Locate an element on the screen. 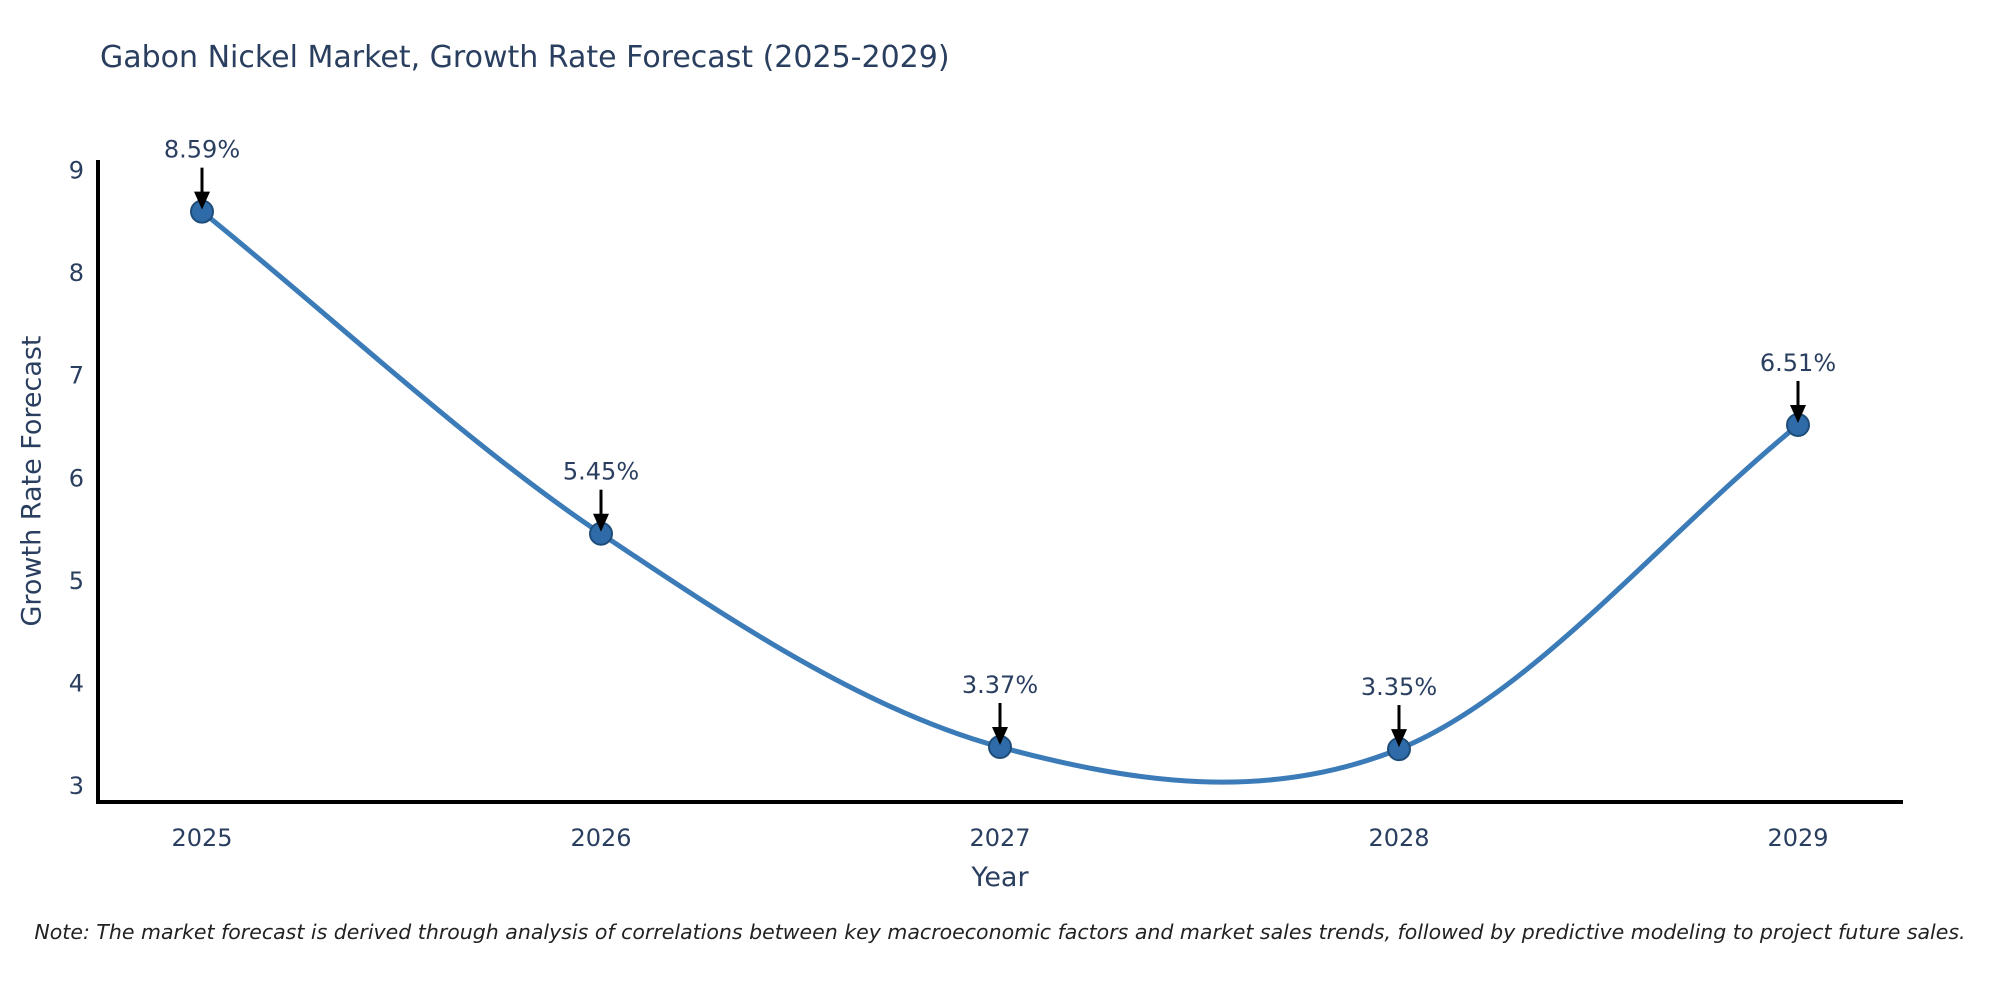 The height and width of the screenshot is (1000, 2000). y-tick-label: 5 is located at coordinates (76, 581).